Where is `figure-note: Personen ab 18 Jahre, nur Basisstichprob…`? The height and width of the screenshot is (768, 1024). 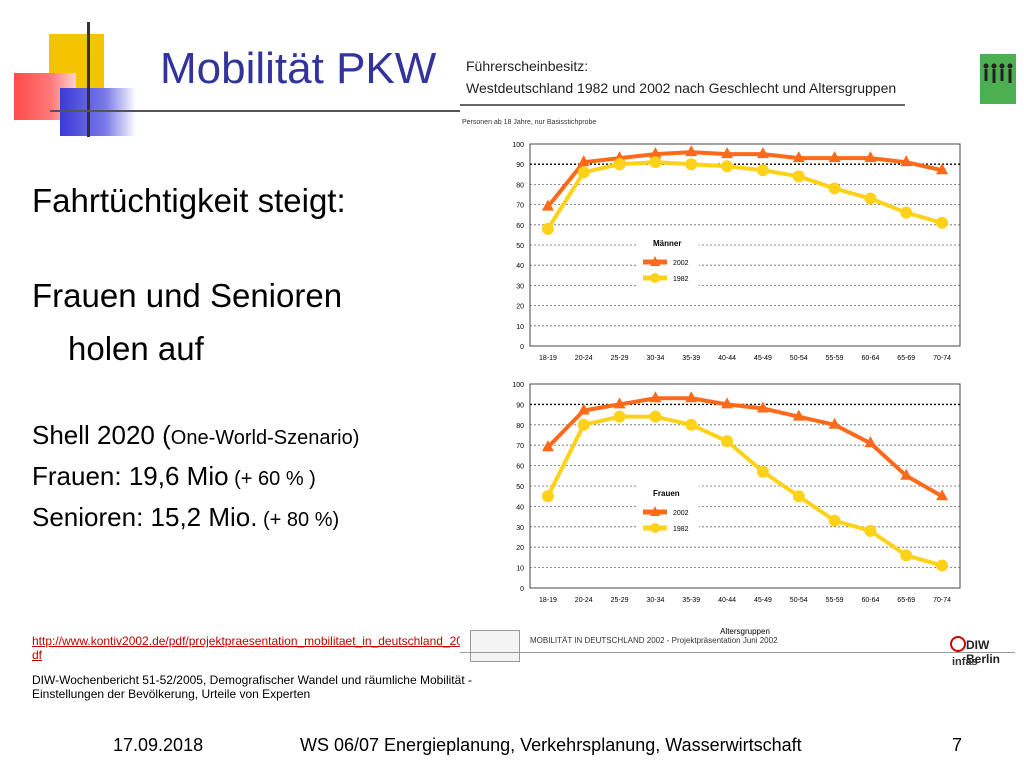 figure-note: Personen ab 18 Jahre, nur Basisstichprob… is located at coordinates (529, 122).